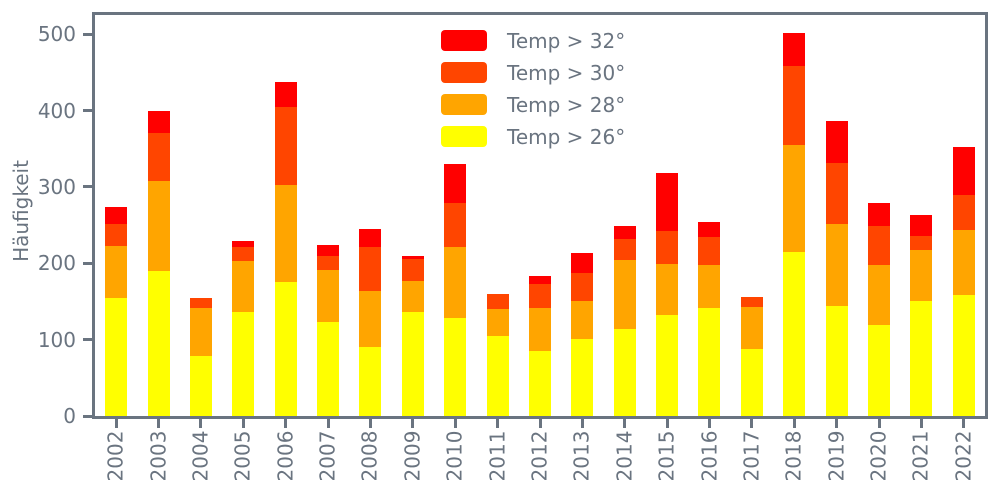 The width and height of the screenshot is (1000, 500). Describe the element at coordinates (709, 456) in the screenshot. I see `x-tick-label: 2016` at that location.